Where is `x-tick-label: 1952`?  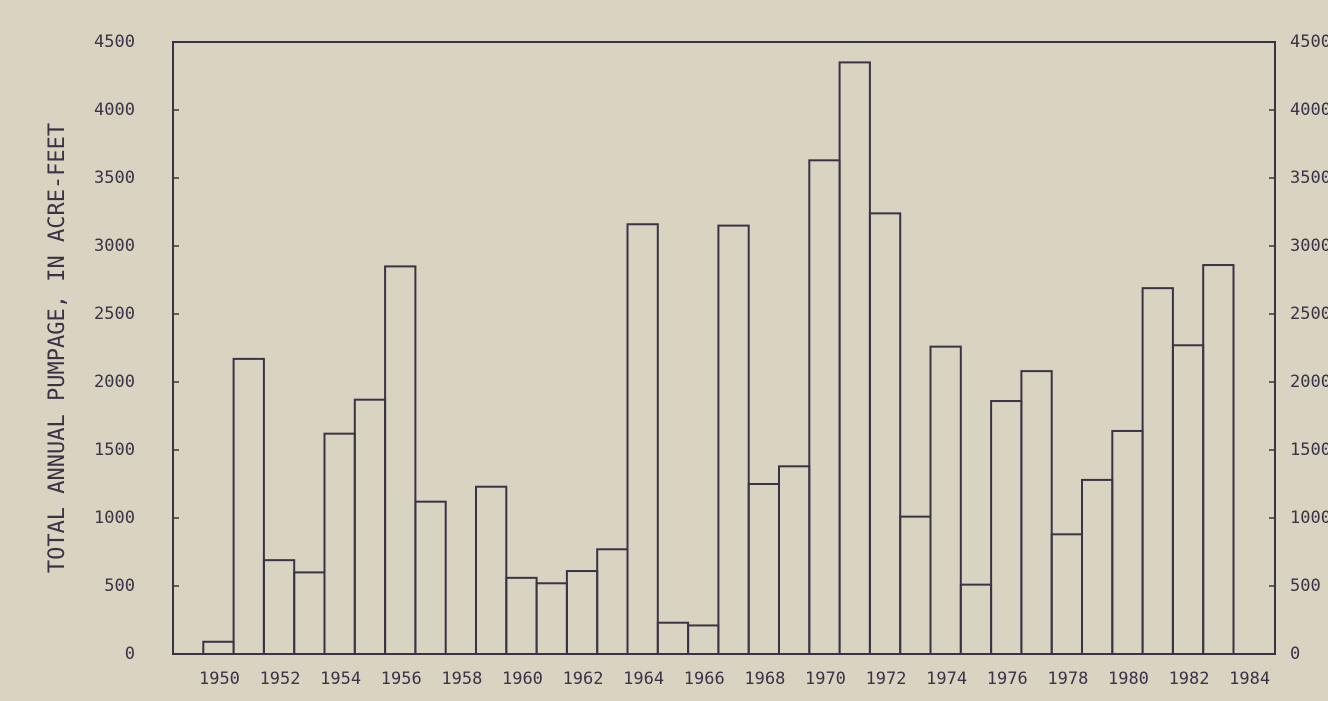
x-tick-label: 1952 is located at coordinates (280, 679).